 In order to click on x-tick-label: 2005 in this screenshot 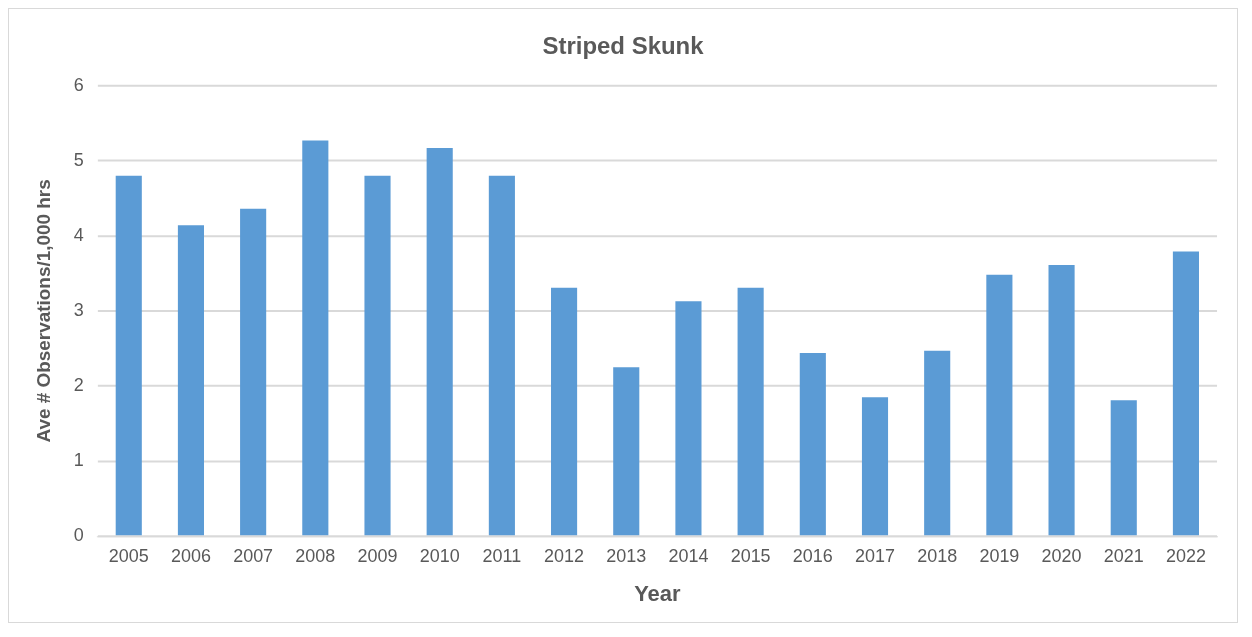, I will do `click(128, 555)`.